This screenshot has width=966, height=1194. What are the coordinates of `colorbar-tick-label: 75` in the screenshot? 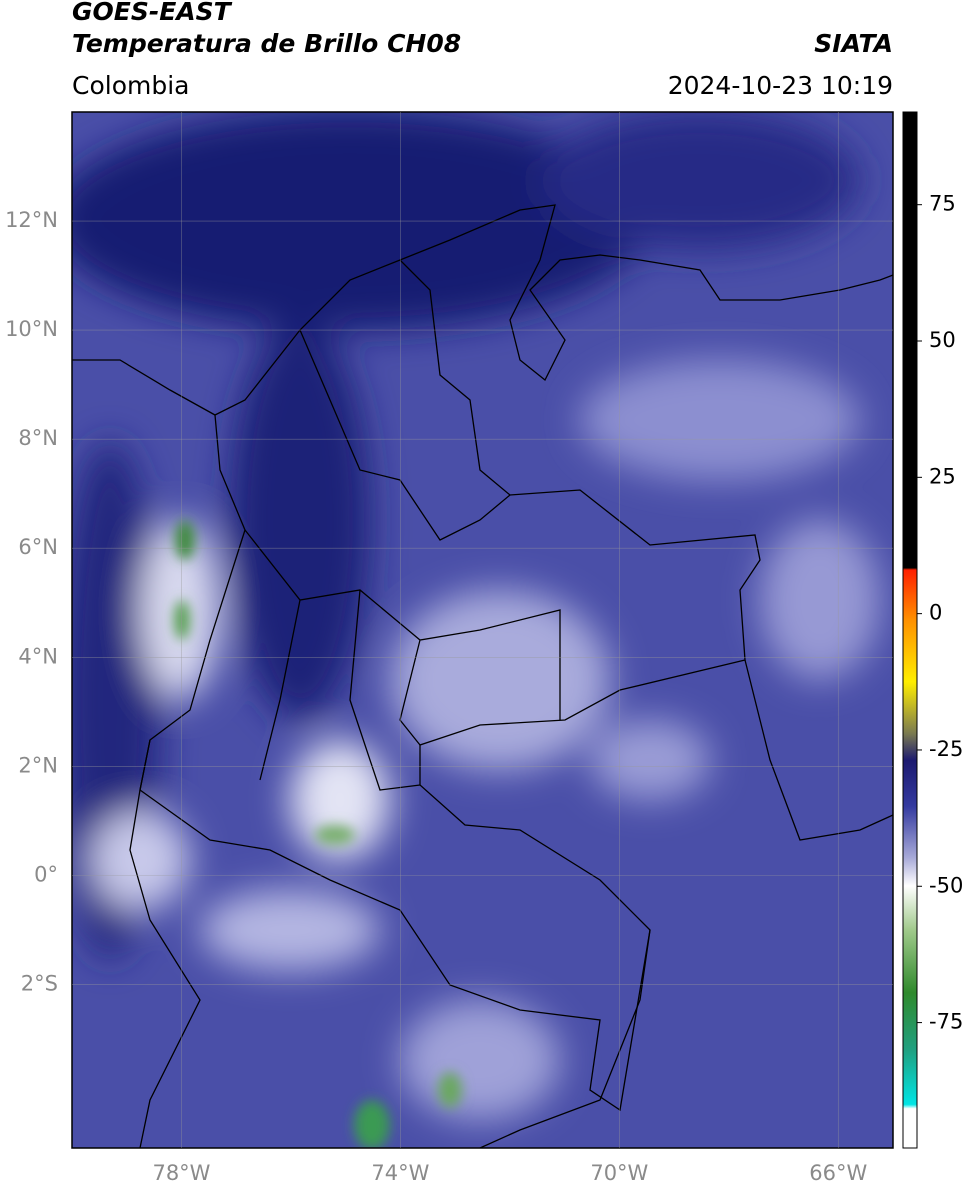 It's located at (942, 204).